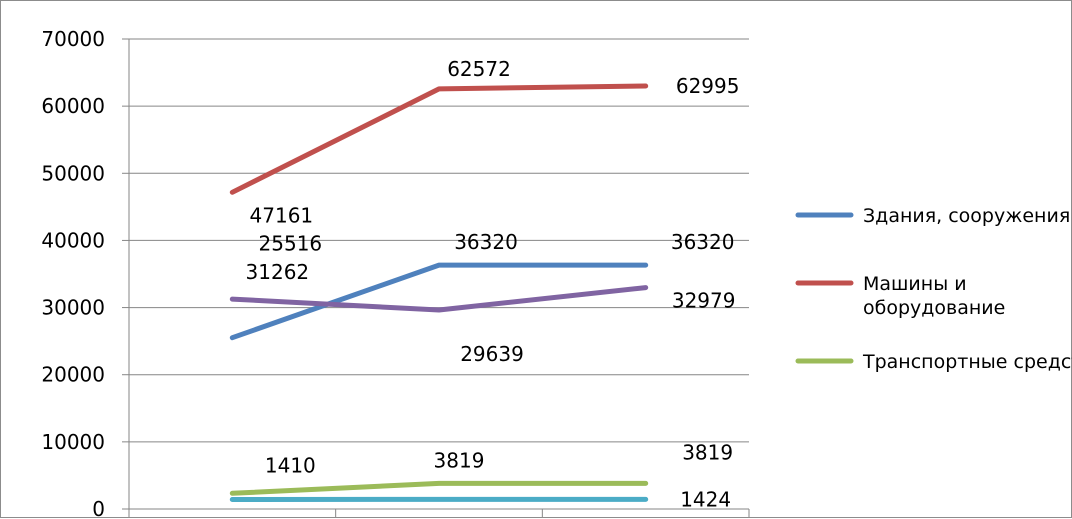  Describe the element at coordinates (278, 272) in the screenshot. I see `data-label: 31262` at that location.